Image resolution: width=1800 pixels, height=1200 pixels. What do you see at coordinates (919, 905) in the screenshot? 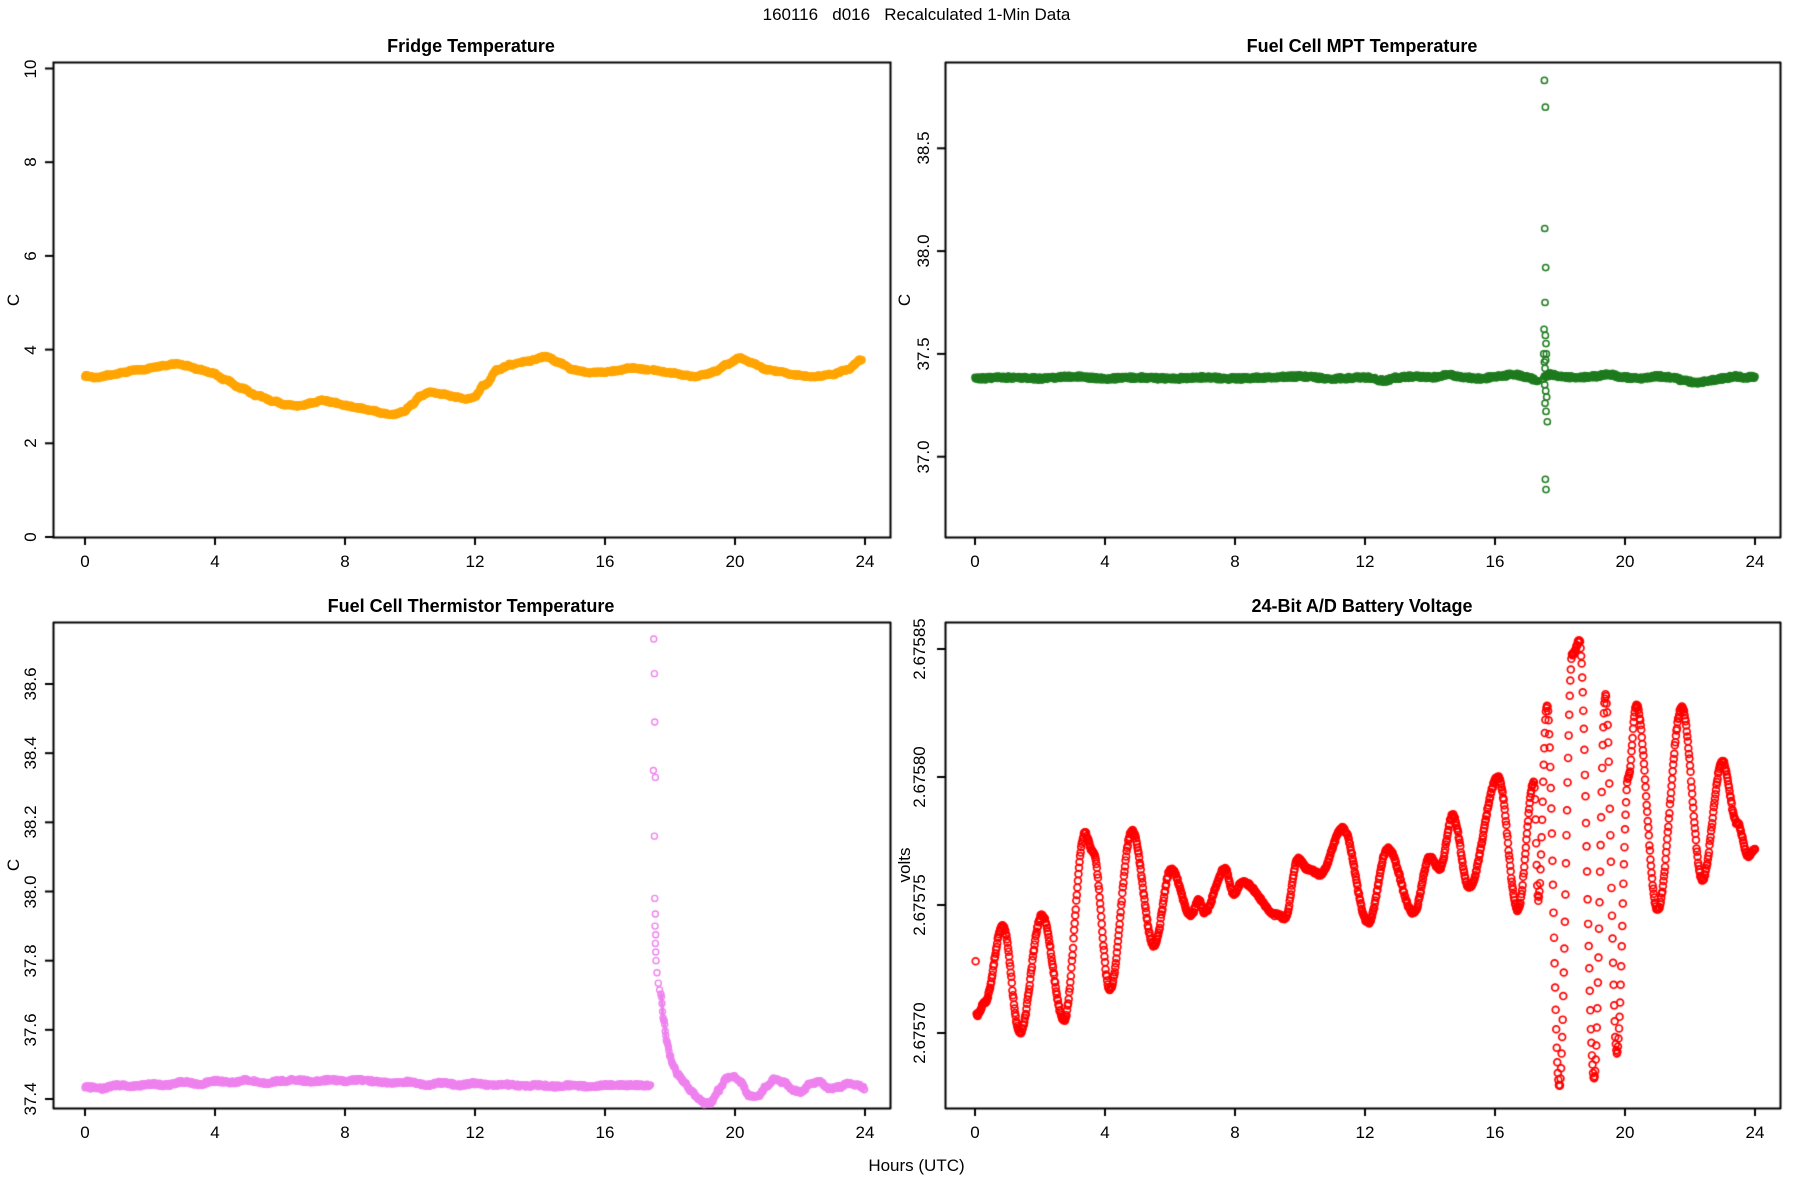
I see `y-tick-label: 2.67575` at bounding box center [919, 905].